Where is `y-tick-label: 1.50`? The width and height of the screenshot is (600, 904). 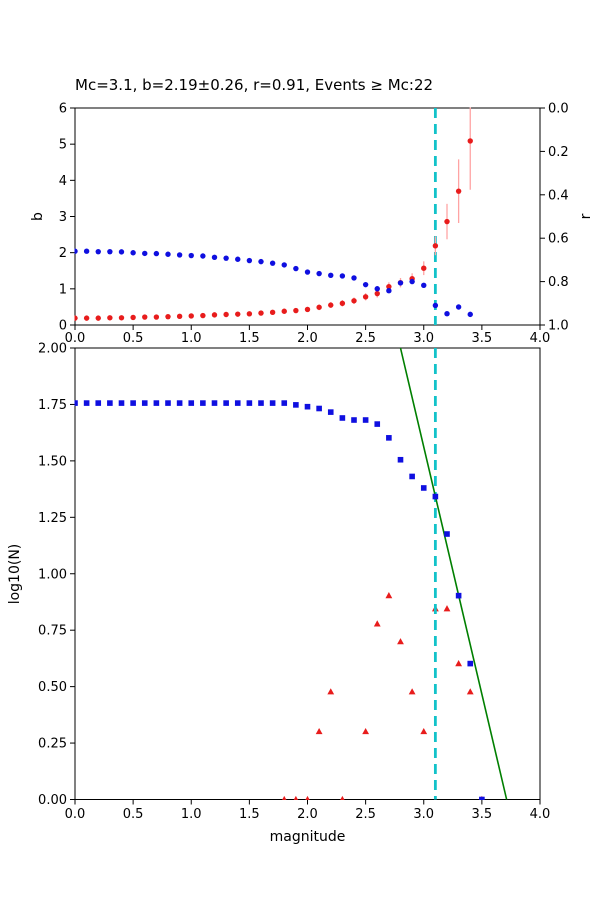
y-tick-label: 1.50 is located at coordinates (52, 461).